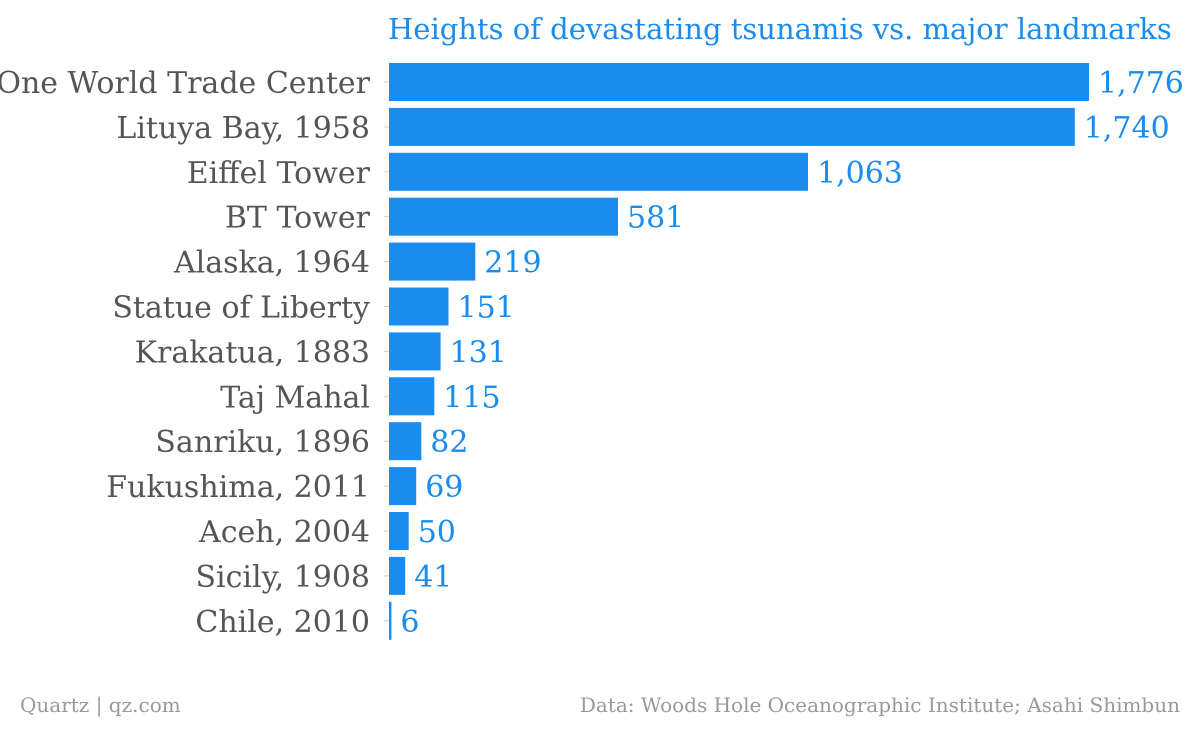 The height and width of the screenshot is (754, 1200). I want to click on category-label: Sanriku, 1896, so click(262, 442).